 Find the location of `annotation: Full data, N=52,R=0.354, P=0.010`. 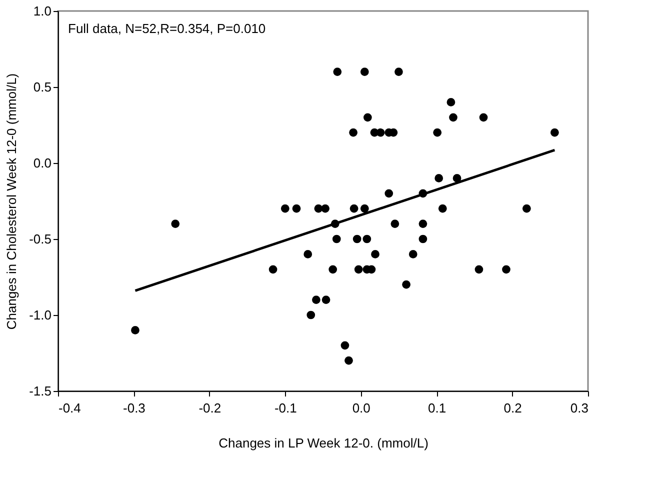

annotation: Full data, N=52,R=0.354, P=0.010 is located at coordinates (167, 28).